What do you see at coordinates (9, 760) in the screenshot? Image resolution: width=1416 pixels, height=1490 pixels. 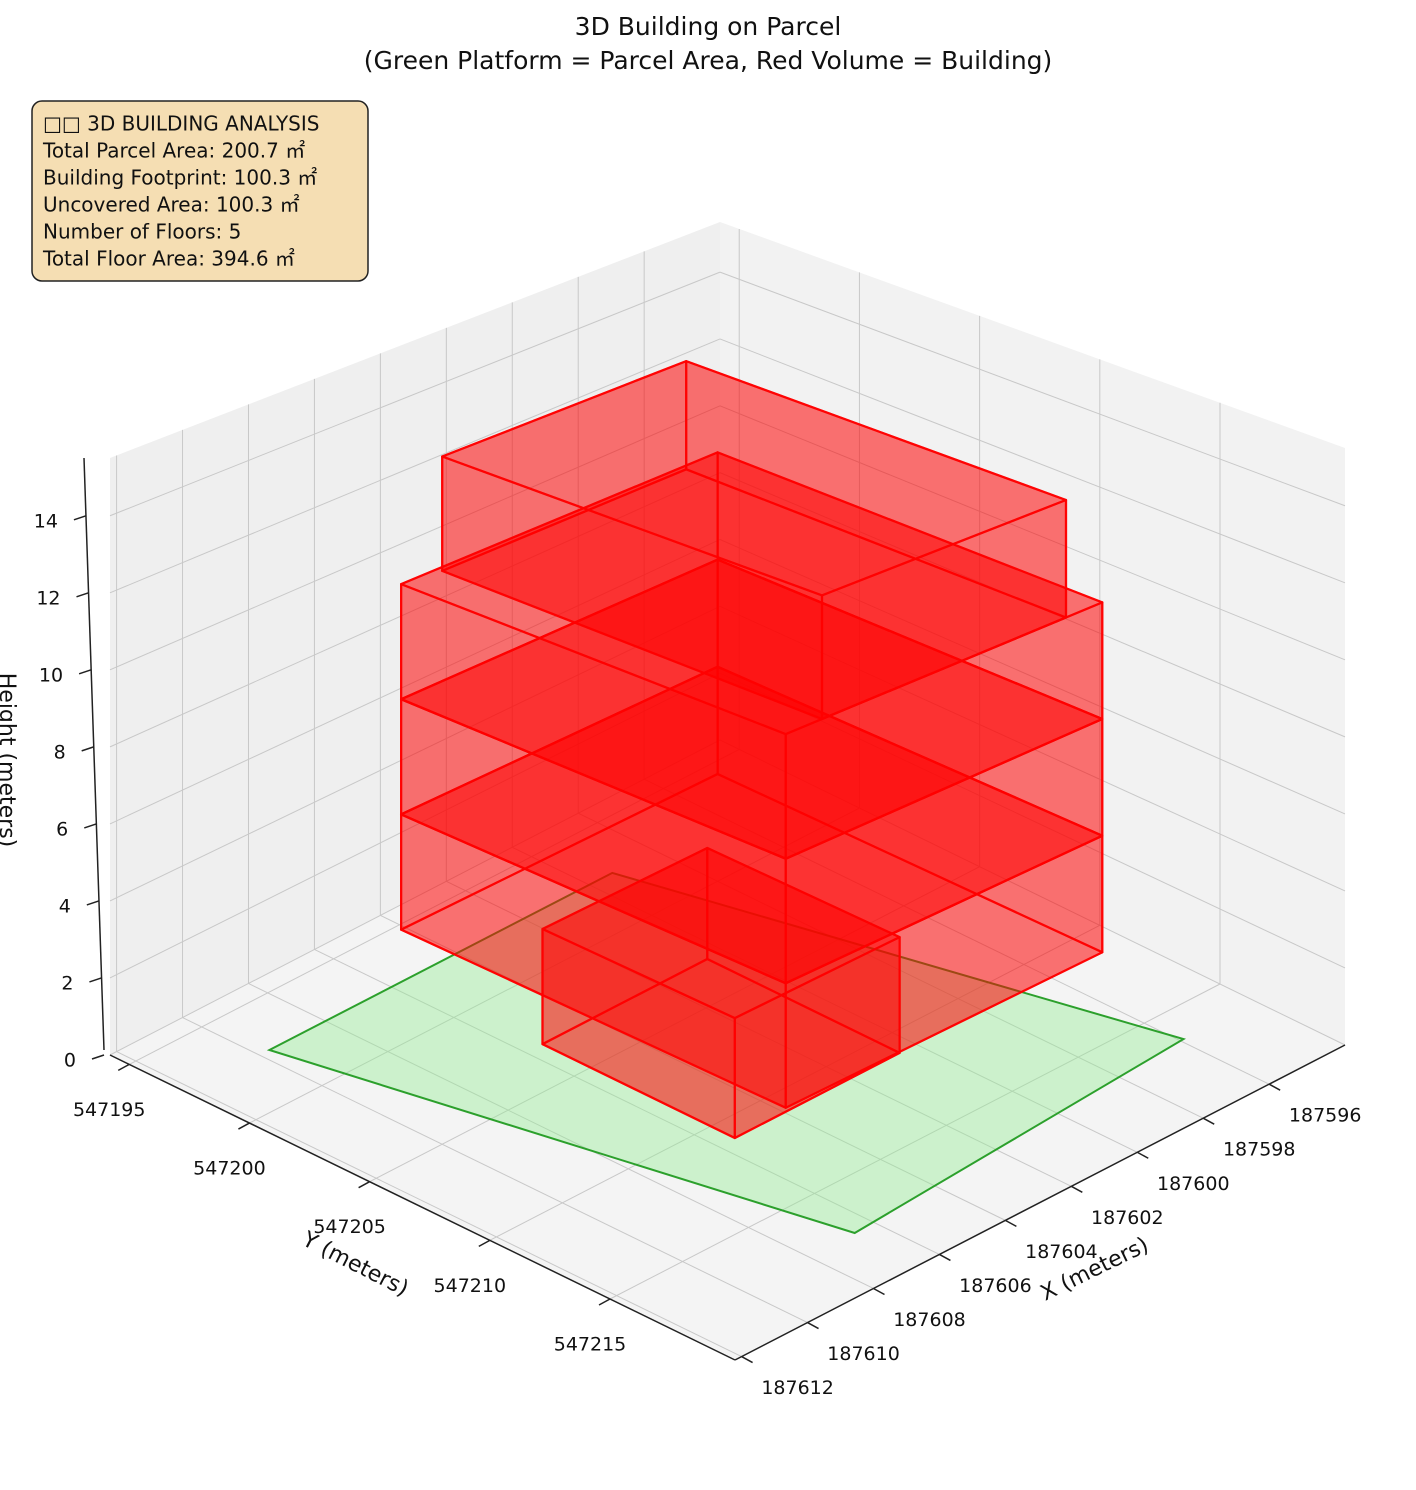 I see `z-axis-label: Height (meters)` at bounding box center [9, 760].